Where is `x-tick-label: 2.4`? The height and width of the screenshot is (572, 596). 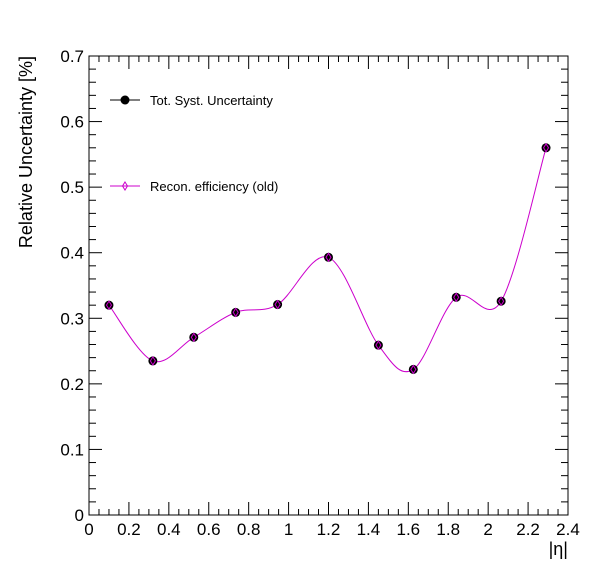
x-tick-label: 2.4 is located at coordinates (568, 529).